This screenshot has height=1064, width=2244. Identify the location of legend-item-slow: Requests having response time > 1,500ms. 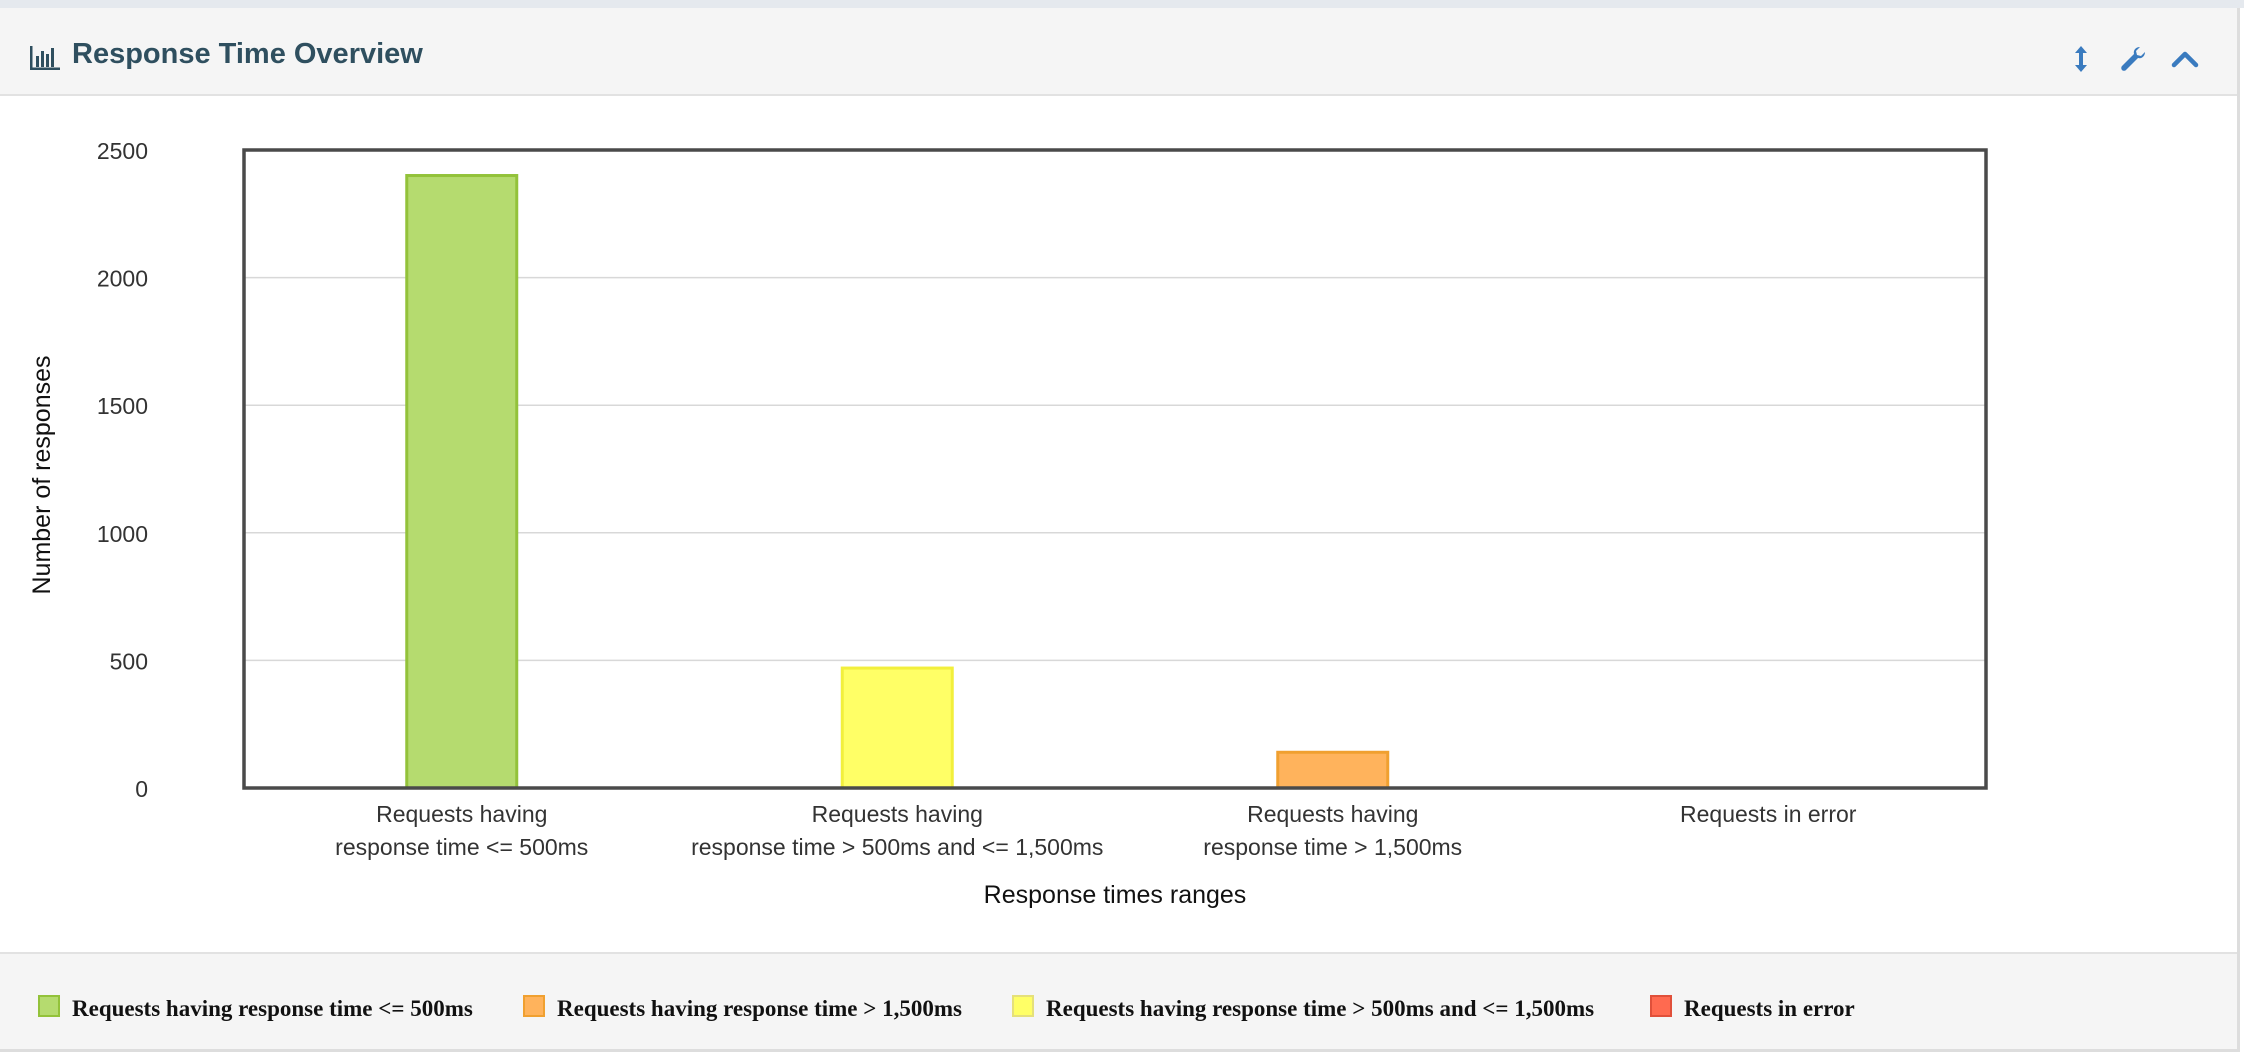
(742, 1009).